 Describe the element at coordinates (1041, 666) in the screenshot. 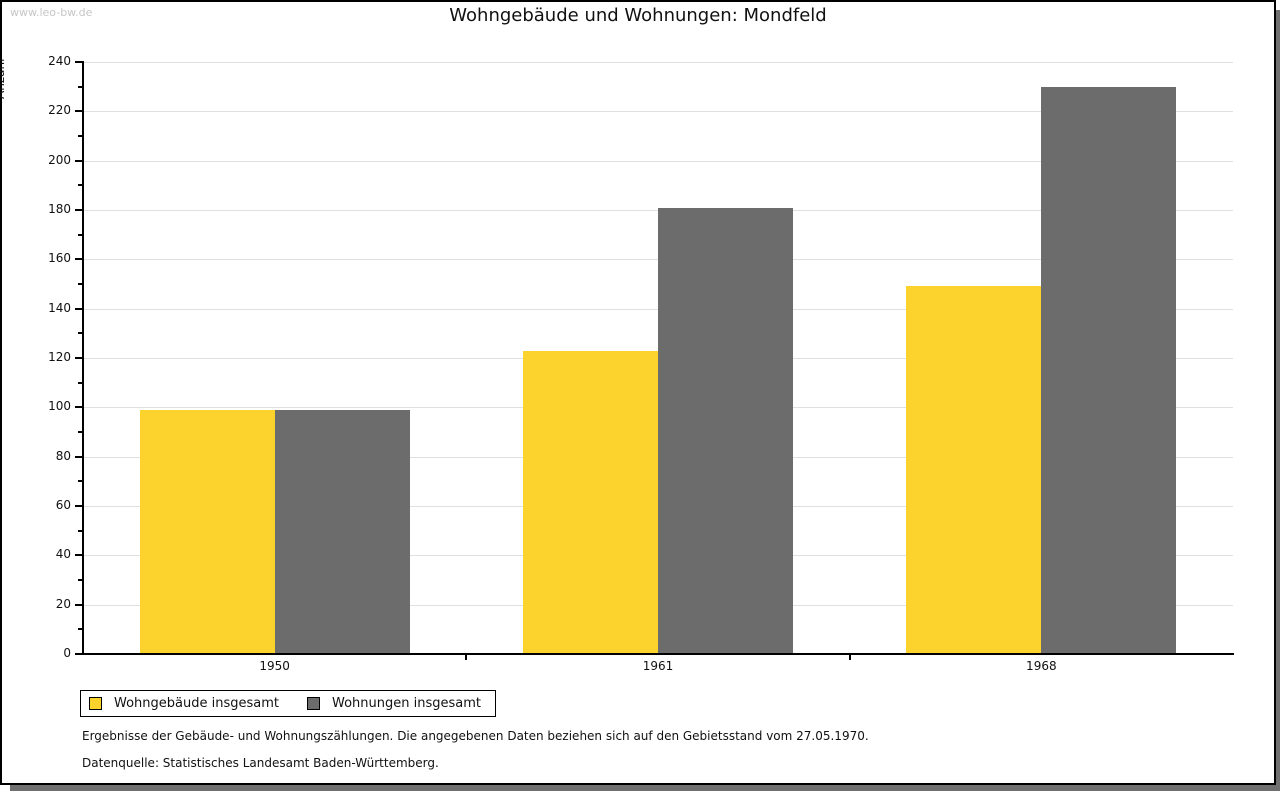

I see `x-tick-label-1968: 1968` at that location.